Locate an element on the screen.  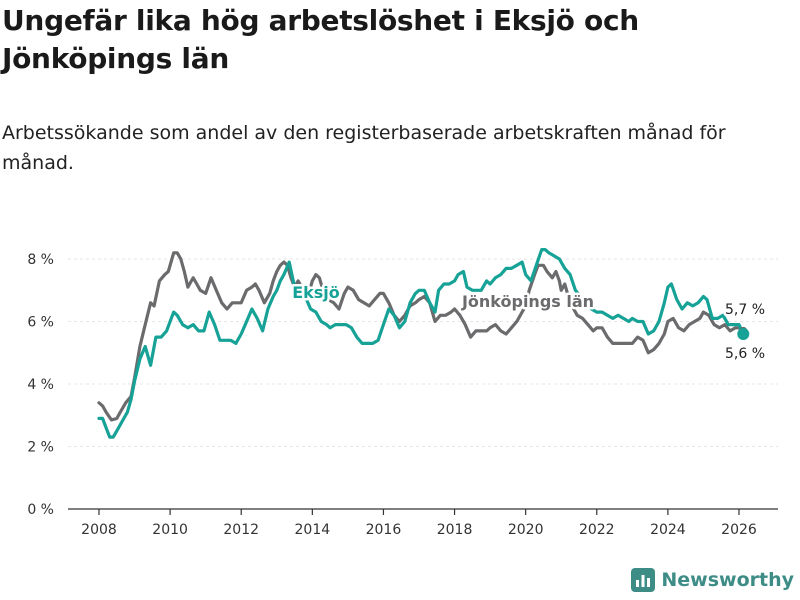
brand-logo: Newsworthy is located at coordinates (712, 580).